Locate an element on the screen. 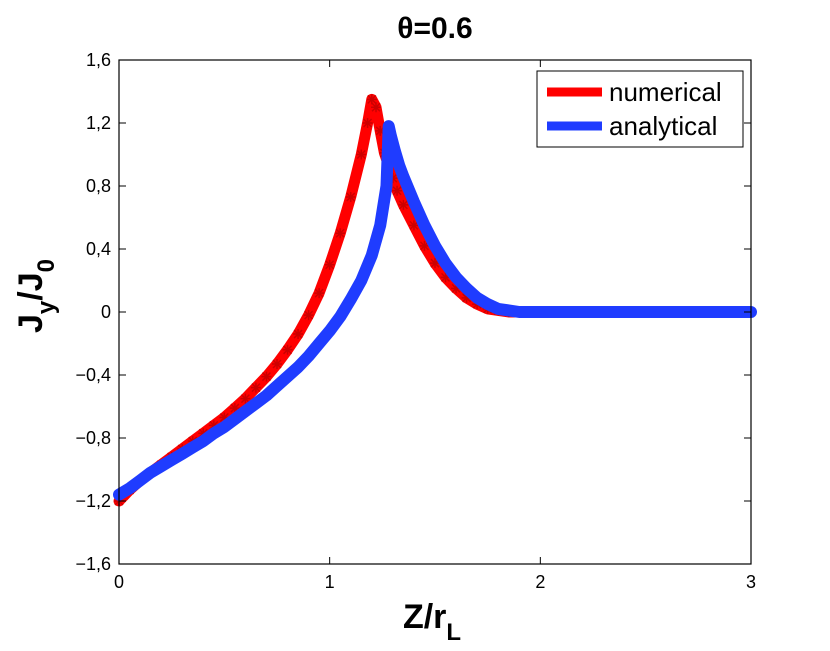 The height and width of the screenshot is (651, 830). legend-label-analytical: analytical is located at coordinates (663, 126).